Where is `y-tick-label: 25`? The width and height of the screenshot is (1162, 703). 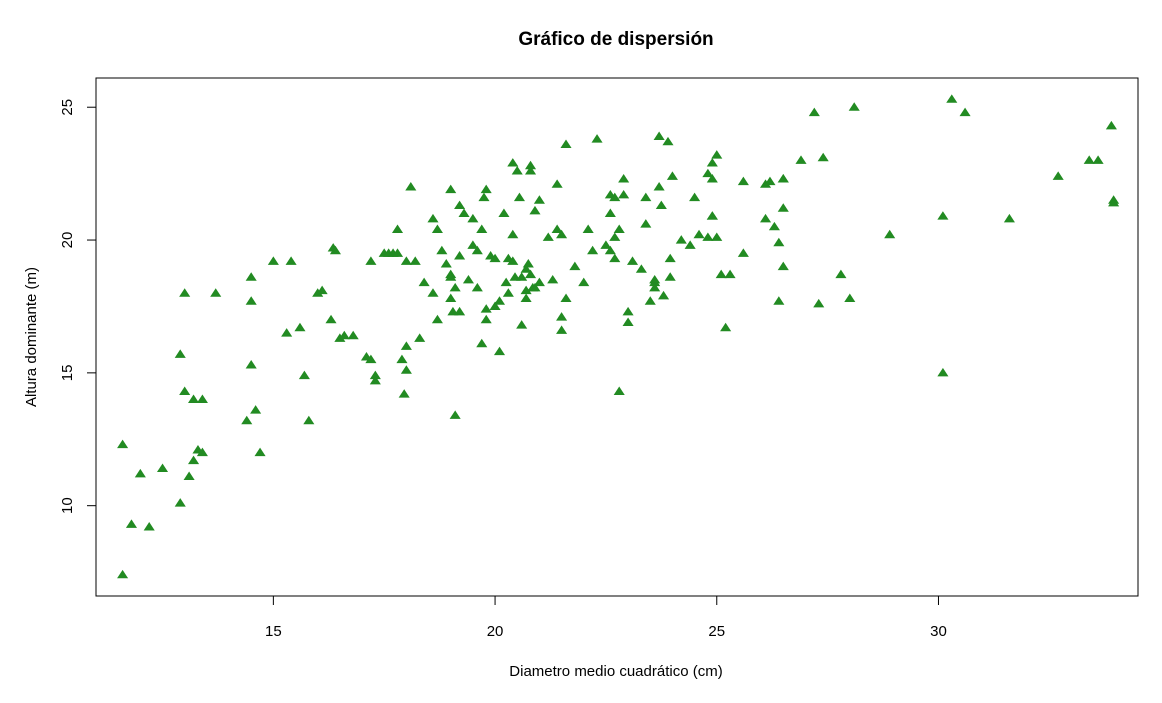
y-tick-label: 25 is located at coordinates (67, 107).